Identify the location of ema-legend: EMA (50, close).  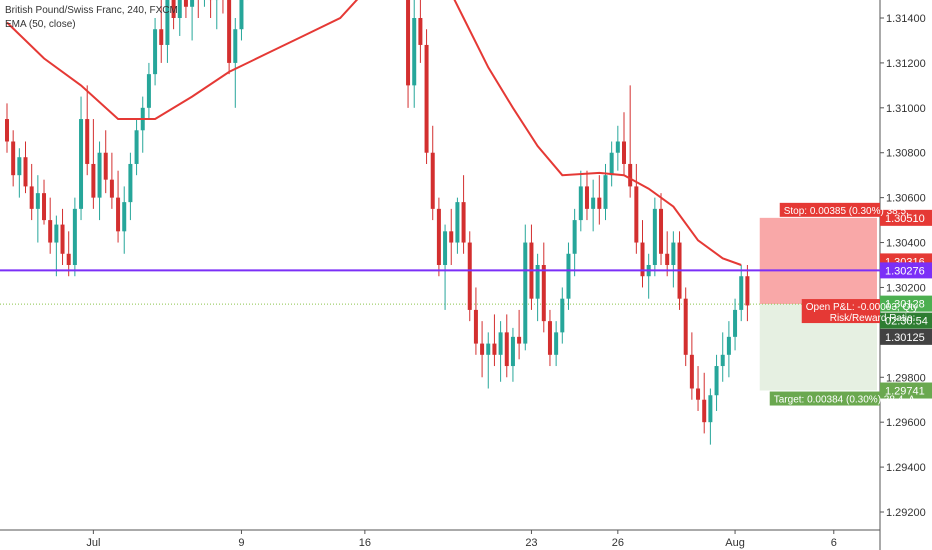
(40, 24).